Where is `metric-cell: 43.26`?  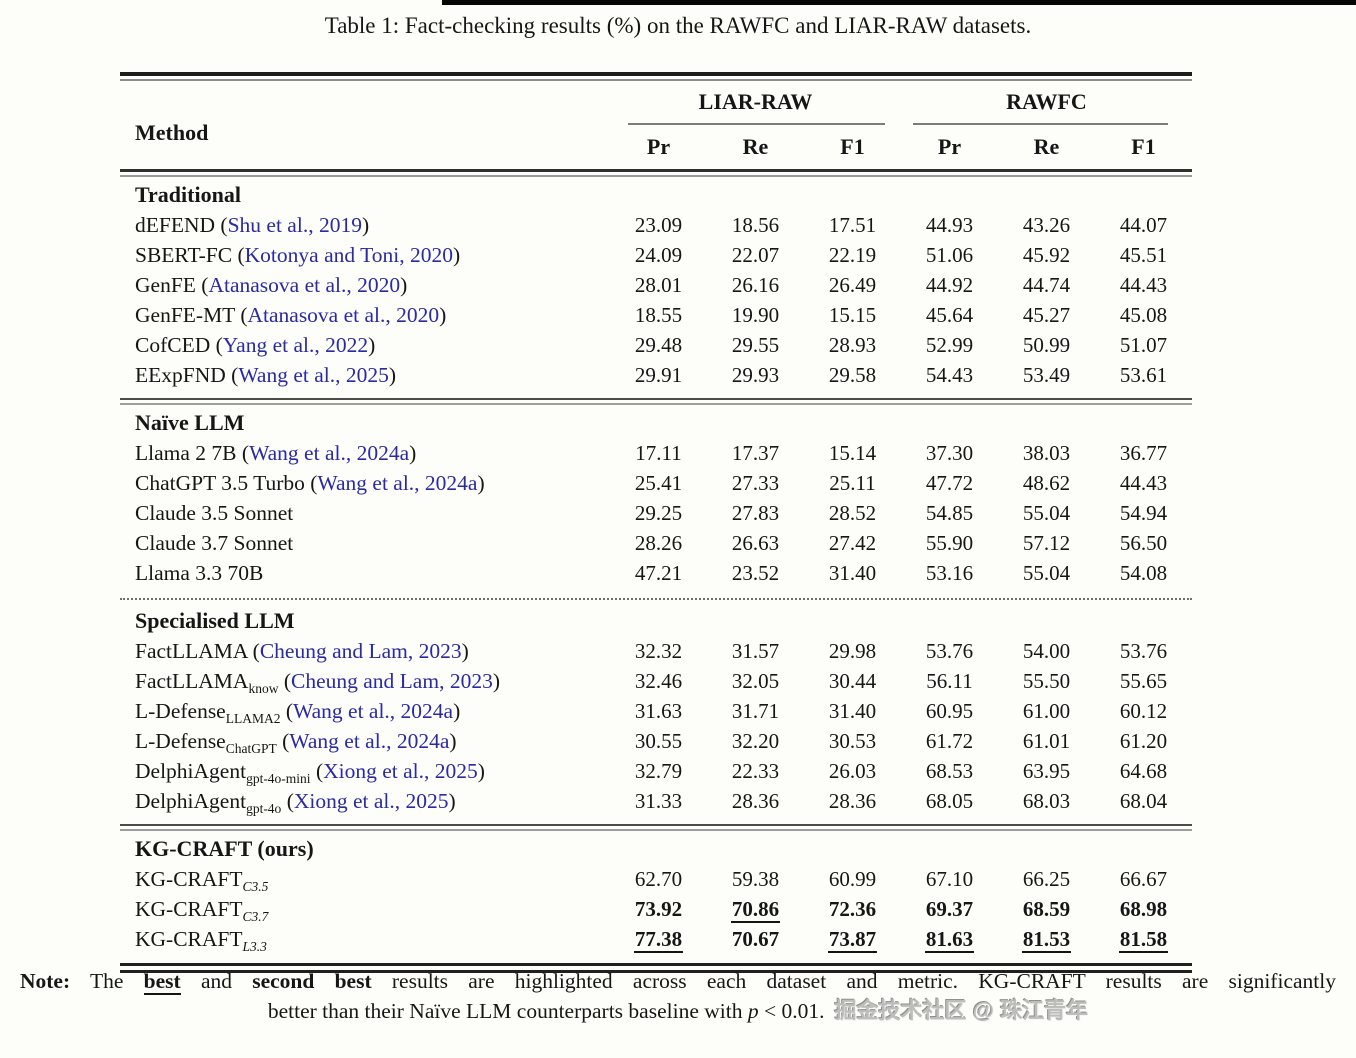
metric-cell: 43.26 is located at coordinates (1046, 225).